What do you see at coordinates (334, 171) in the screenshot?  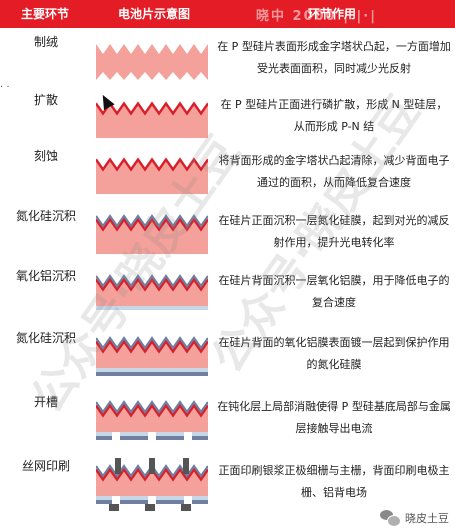 I see `process-effect: 将背面形成的金字塔状凸起清除，减少背面电子通过的面积，从而降低复合速度` at bounding box center [334, 171].